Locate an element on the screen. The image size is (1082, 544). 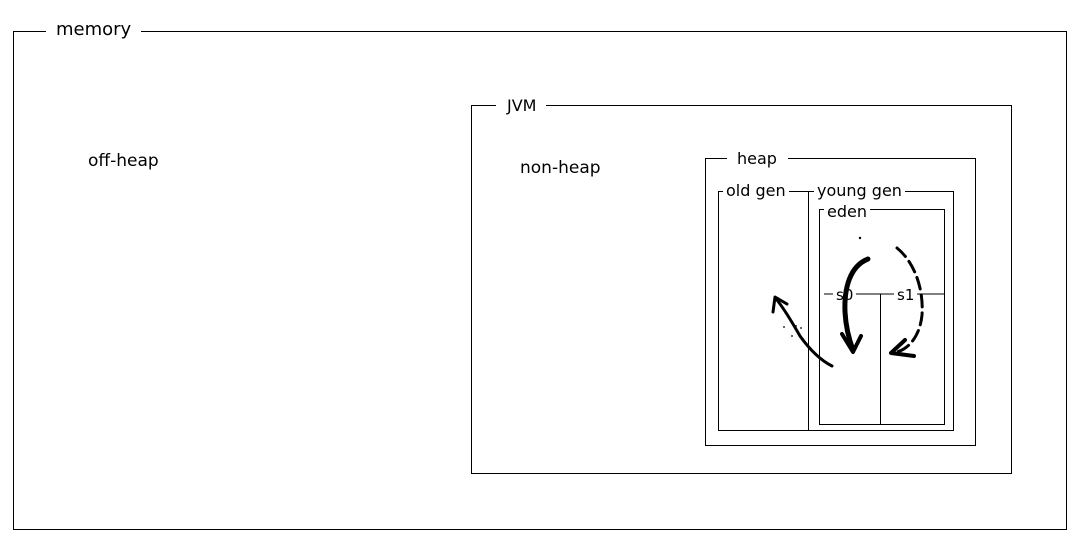
old-gen-label: old gen is located at coordinates (756, 191).